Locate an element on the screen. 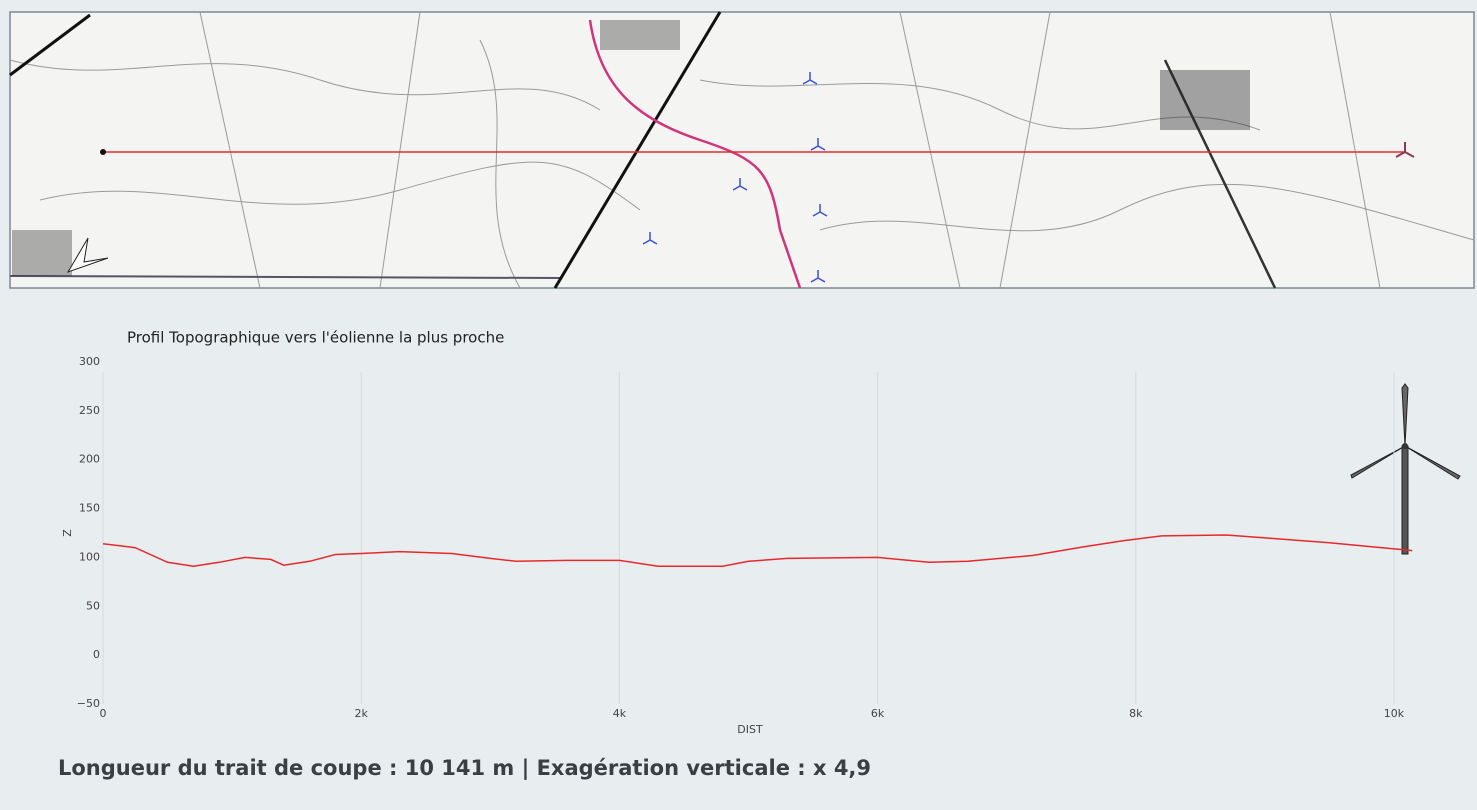 This screenshot has width=1477, height=810. y-tick-label: 250 is located at coordinates (89, 410).